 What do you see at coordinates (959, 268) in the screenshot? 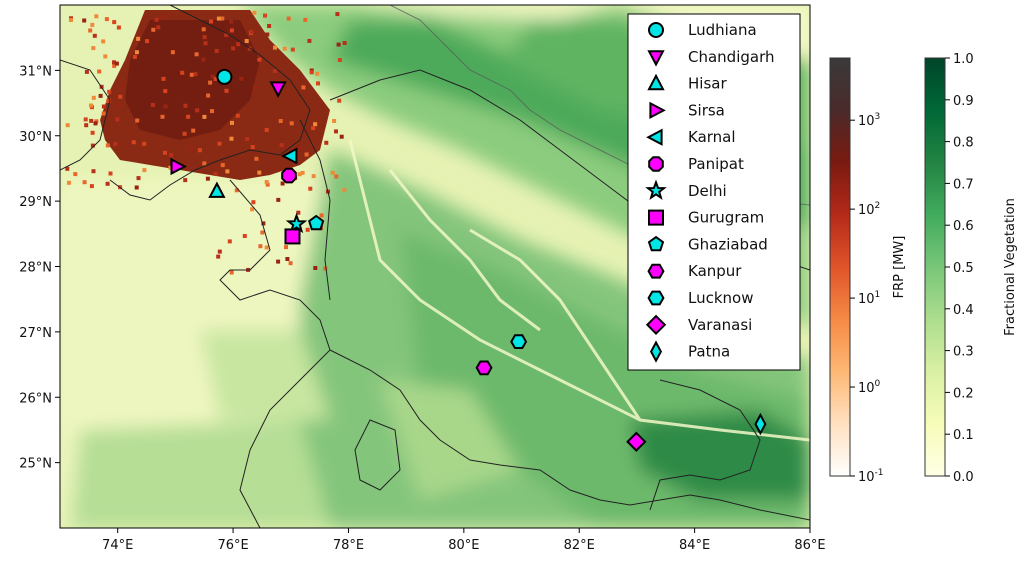
I see `vegetation-colorbar-ticks: 0.0 0.1 0.2 0.3 0.4 0.5 0.6 0.7 0.8 0.9 1.0` at bounding box center [959, 268].